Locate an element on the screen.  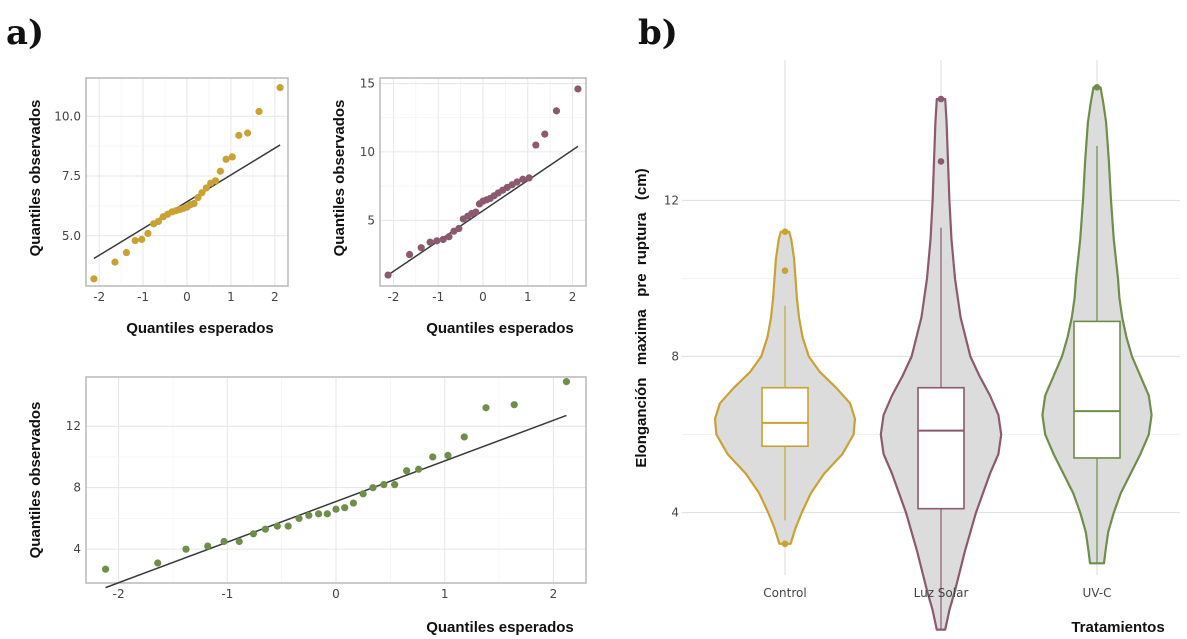
y-tick-label: 15 is located at coordinates (367, 83).